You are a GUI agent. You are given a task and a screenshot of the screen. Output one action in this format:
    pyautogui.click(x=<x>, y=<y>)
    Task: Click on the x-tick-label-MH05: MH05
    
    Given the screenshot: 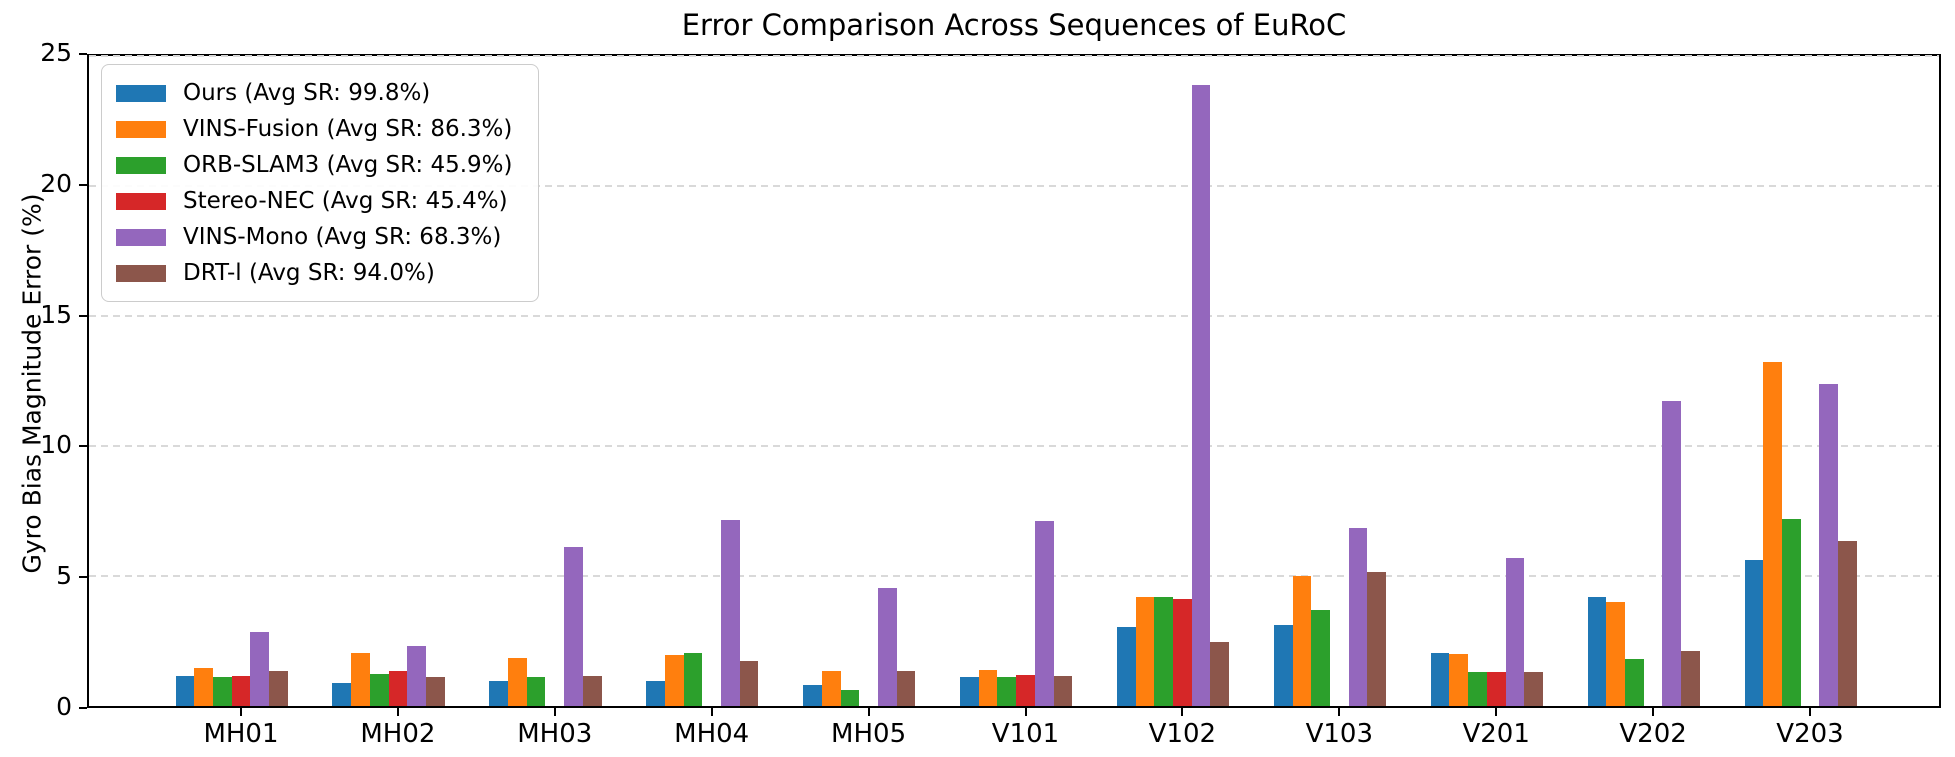 What is the action you would take?
    pyautogui.click(x=869, y=734)
    